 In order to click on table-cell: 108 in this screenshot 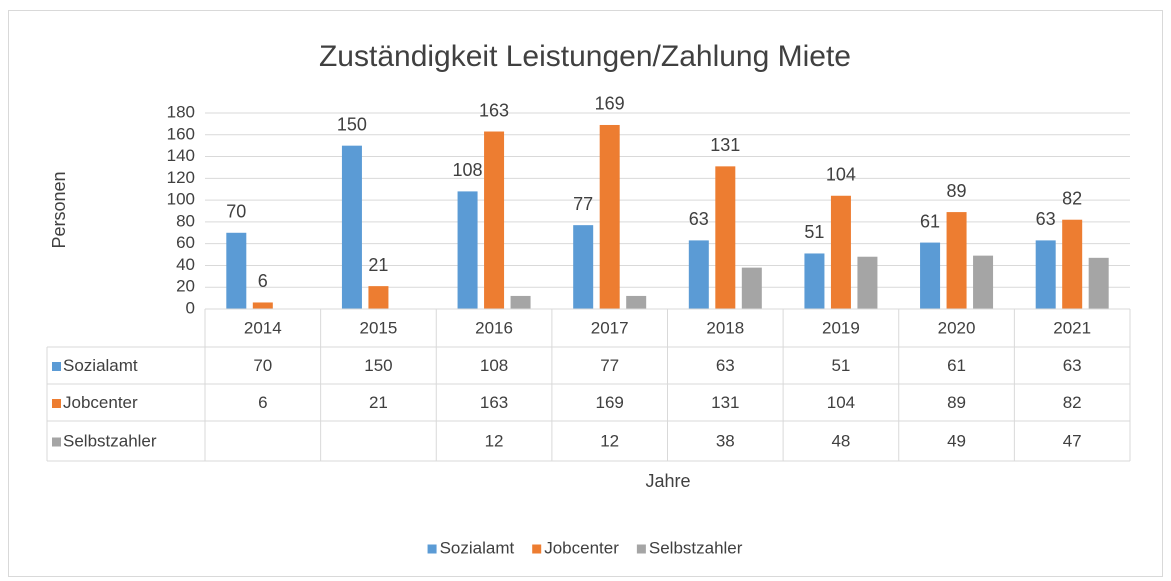, I will do `click(494, 365)`.